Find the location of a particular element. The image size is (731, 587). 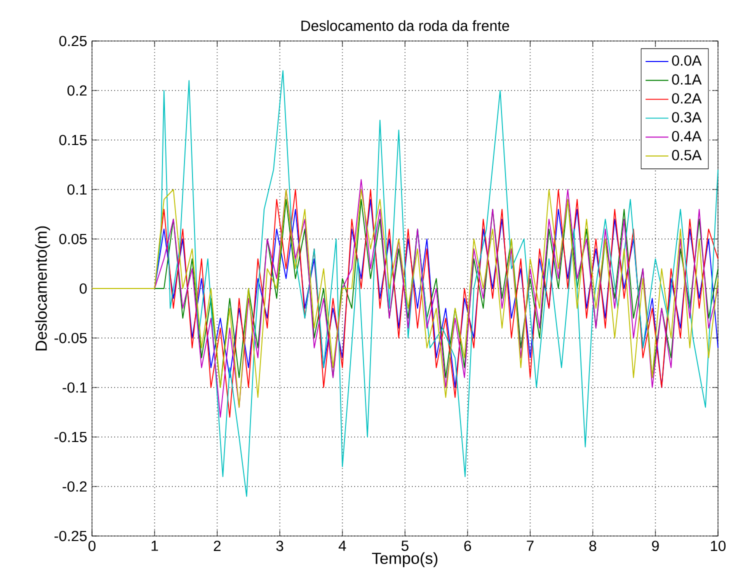

legend-label: 0.1A is located at coordinates (687, 79).